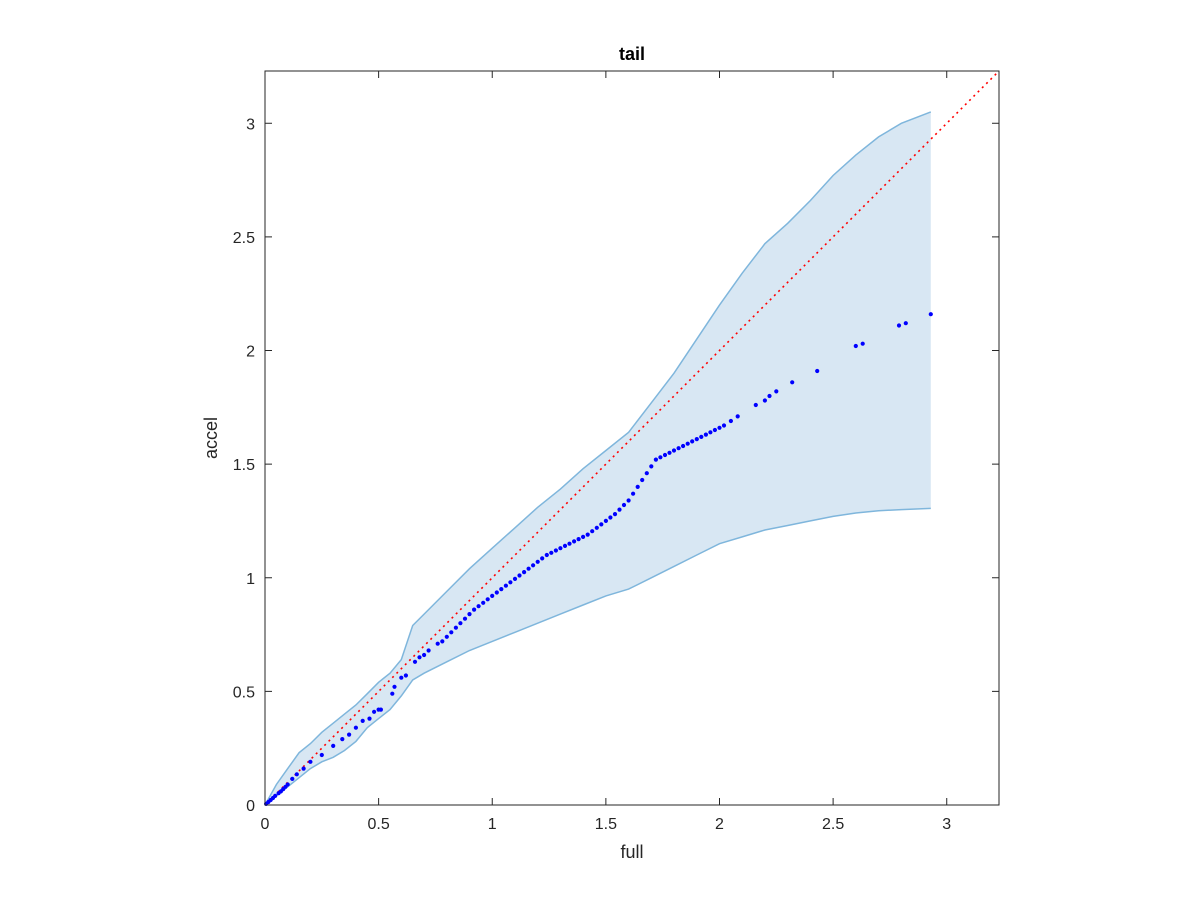 This screenshot has width=1200, height=900. I want to click on y-tick-label: 2.5, so click(244, 238).